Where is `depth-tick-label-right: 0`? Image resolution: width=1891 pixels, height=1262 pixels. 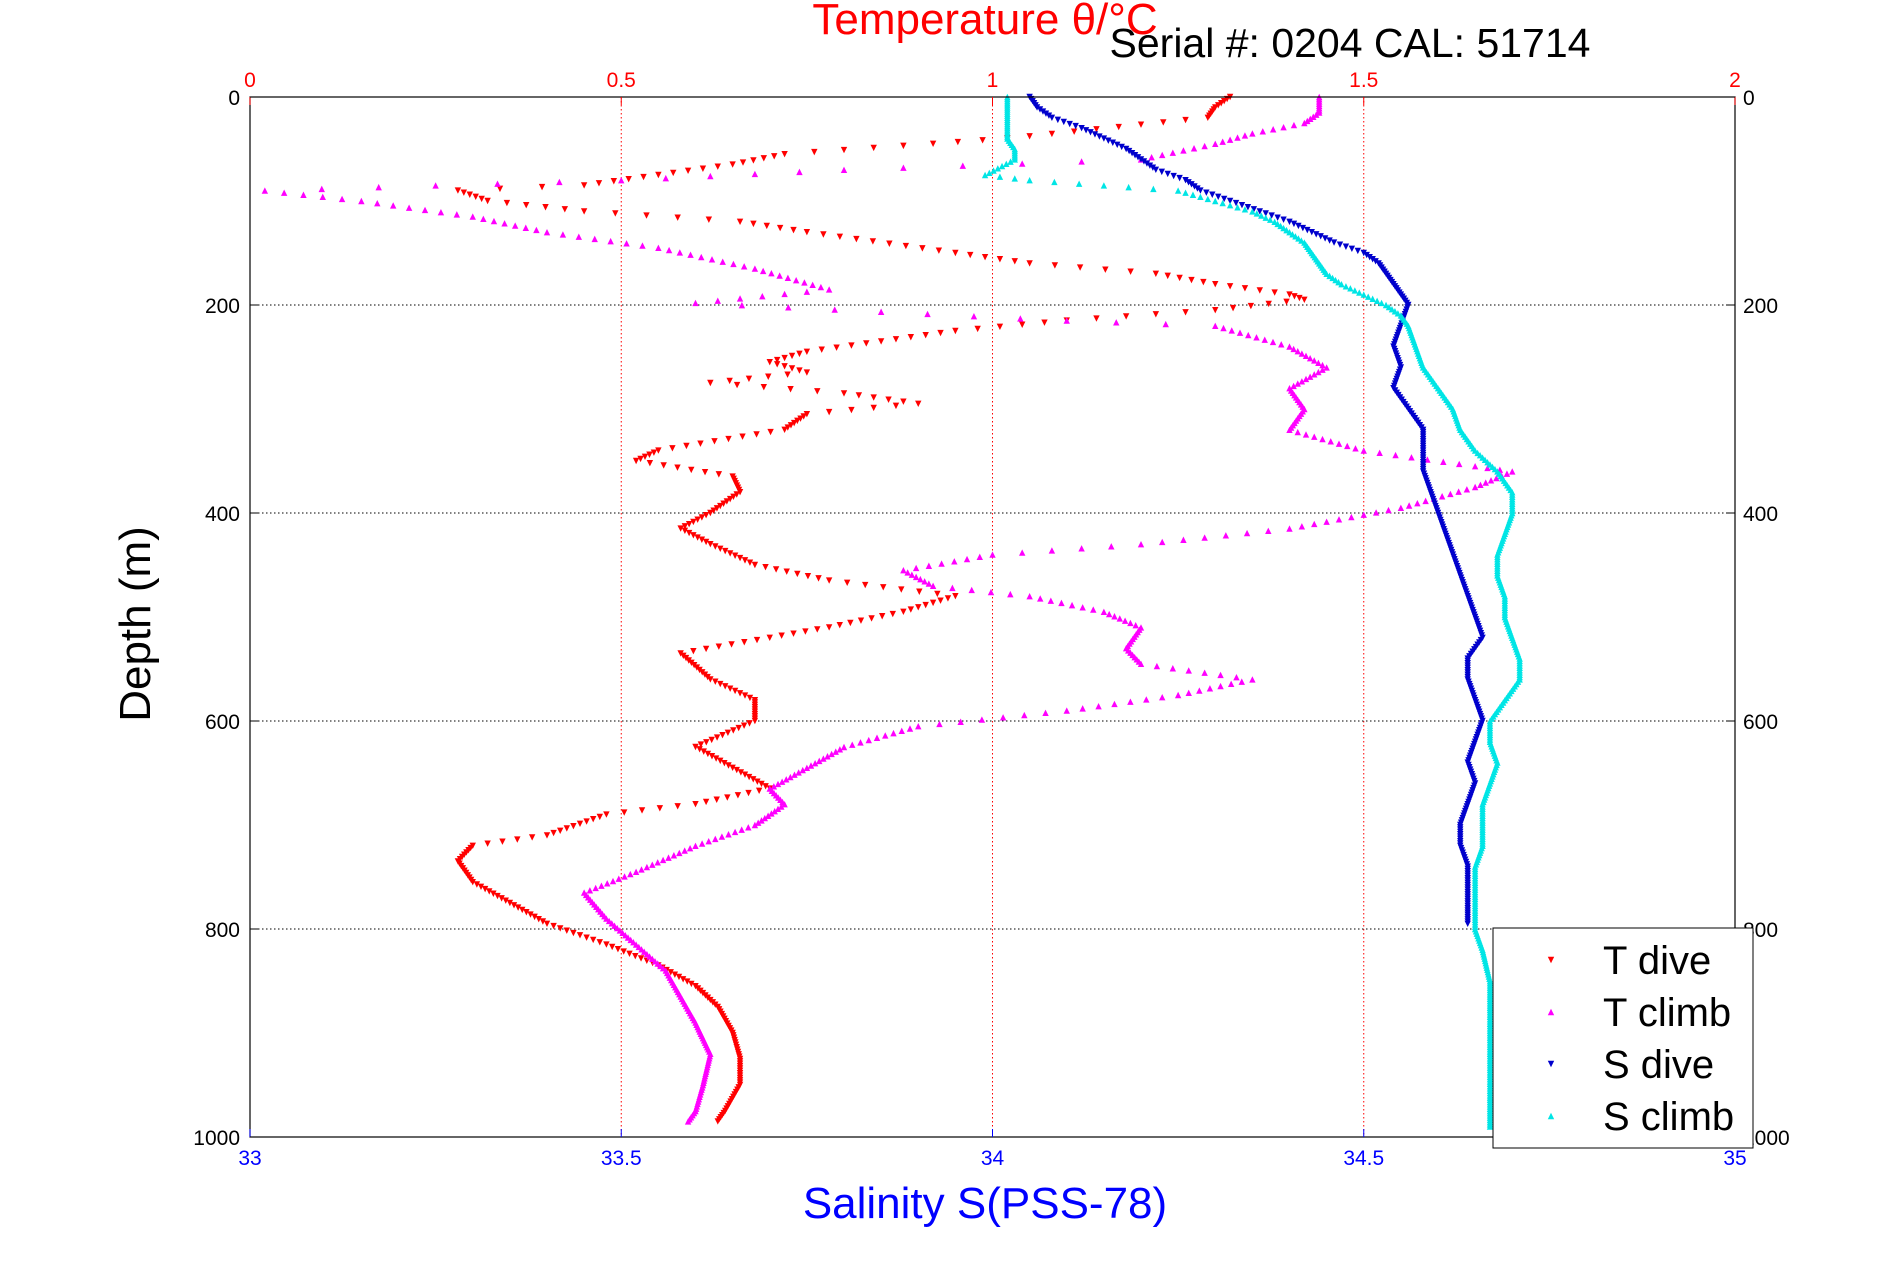 depth-tick-label-right: 0 is located at coordinates (1749, 98).